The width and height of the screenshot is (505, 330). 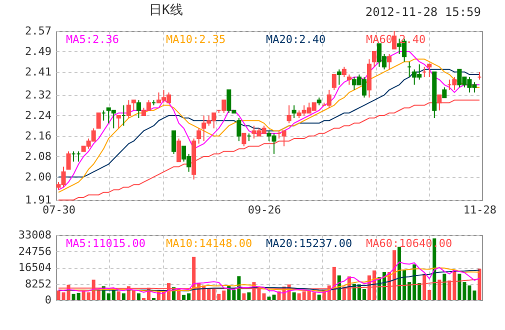 I want to click on y-tick-label: 2.57, so click(x=38, y=31).